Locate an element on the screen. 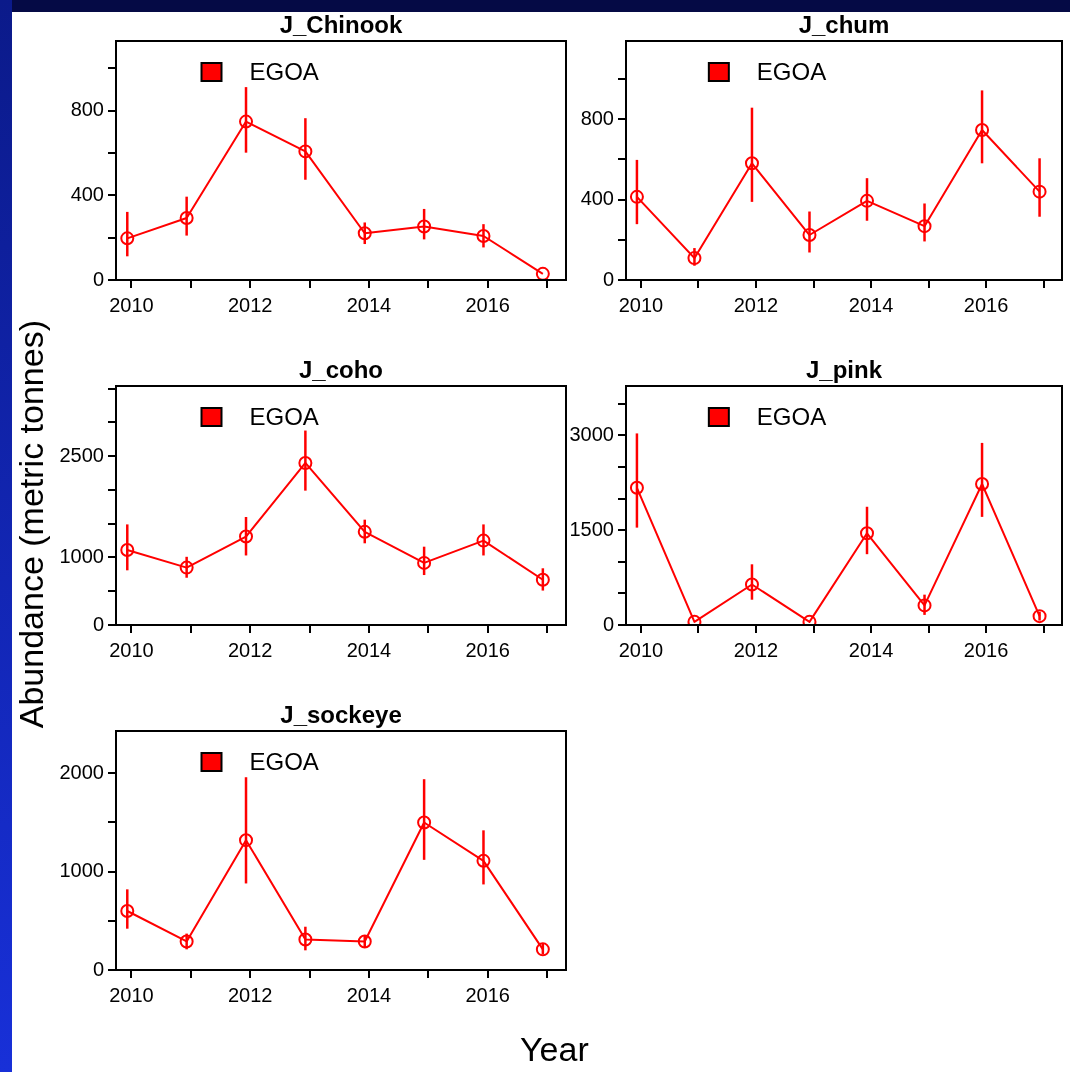 This screenshot has width=1070, height=1072. y-tick-label: 2500 is located at coordinates (81, 454).